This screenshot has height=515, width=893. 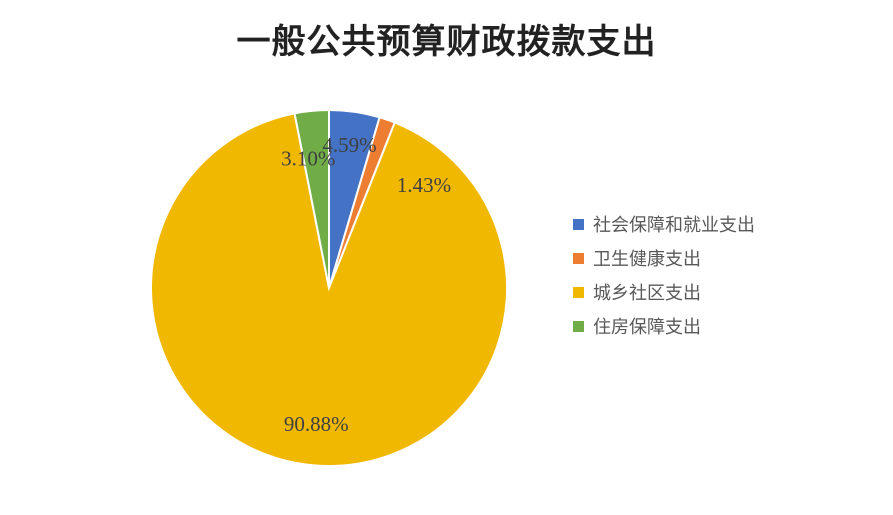 What do you see at coordinates (446, 42) in the screenshot?
I see `chart-title: 一般公共预算财政拨款支出` at bounding box center [446, 42].